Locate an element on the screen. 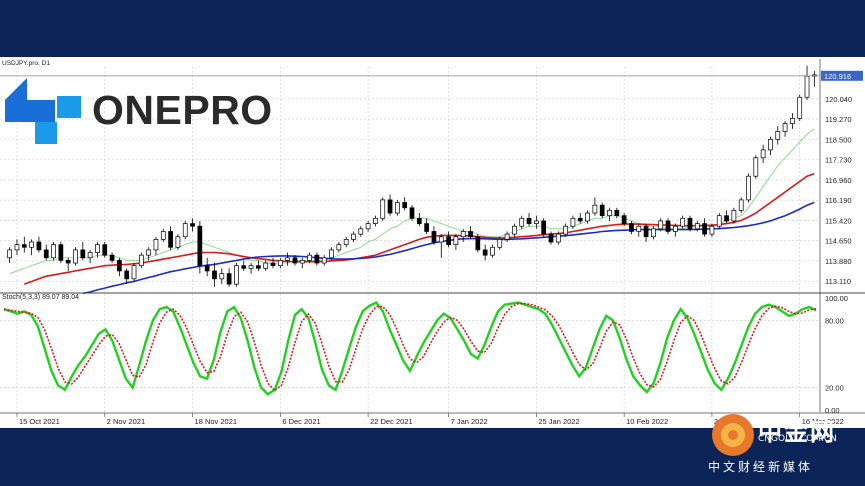  time-tick-label: 18 Nov 2021 is located at coordinates (216, 421).